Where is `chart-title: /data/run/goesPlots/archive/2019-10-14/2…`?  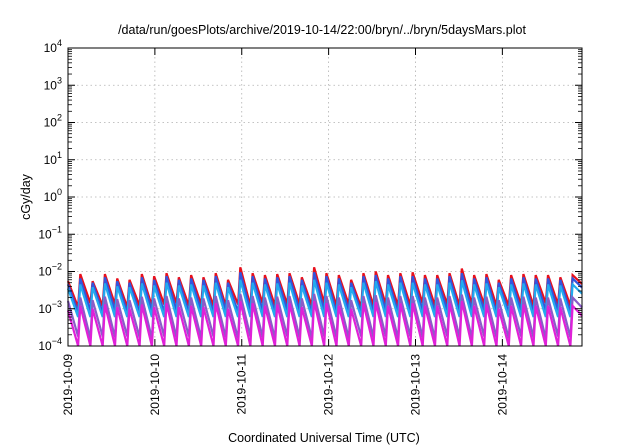
chart-title: /data/run/goesPlots/archive/2019-10-14/2… is located at coordinates (322, 30).